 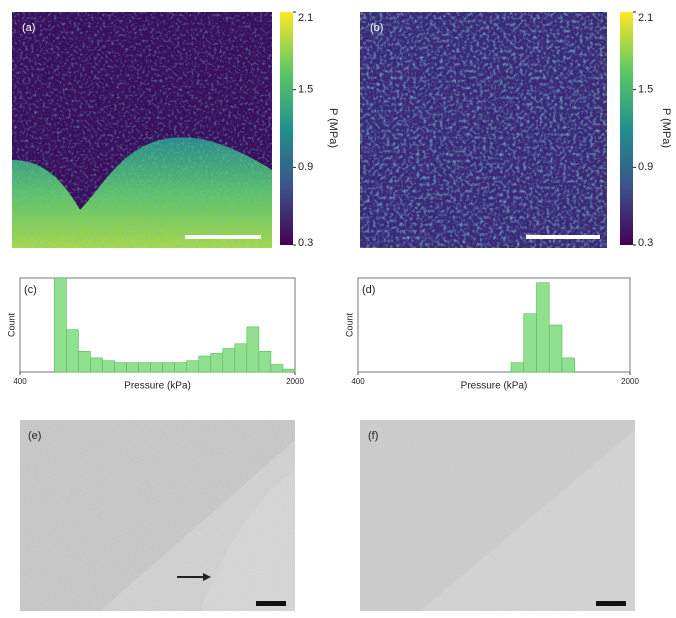 I want to click on panel-label: (e), so click(x=34, y=436).